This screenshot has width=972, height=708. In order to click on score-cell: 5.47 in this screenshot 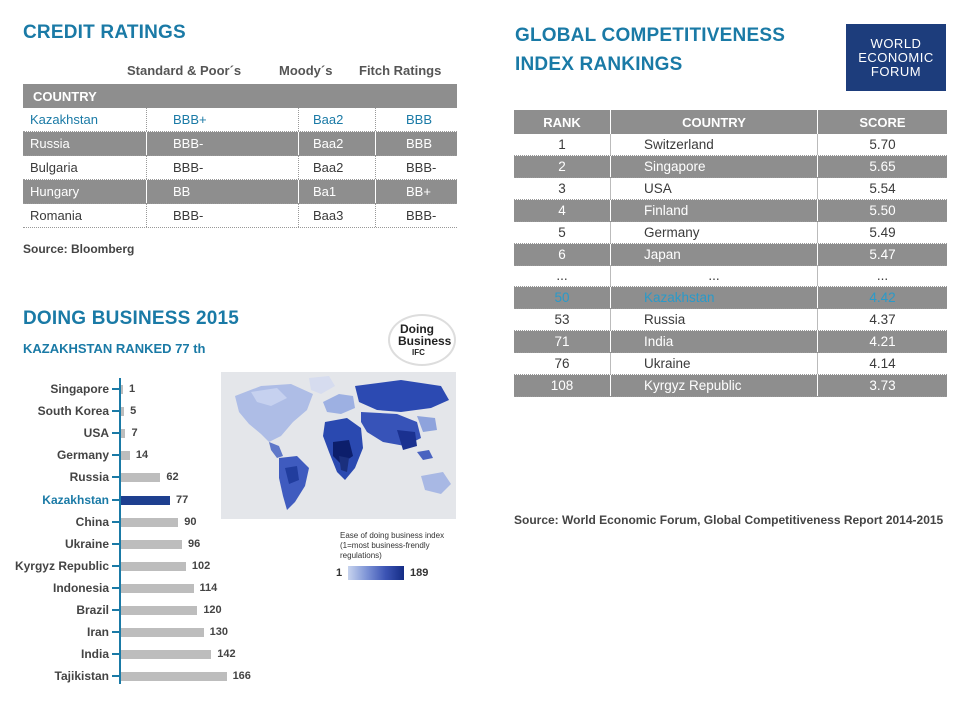, I will do `click(882, 254)`.